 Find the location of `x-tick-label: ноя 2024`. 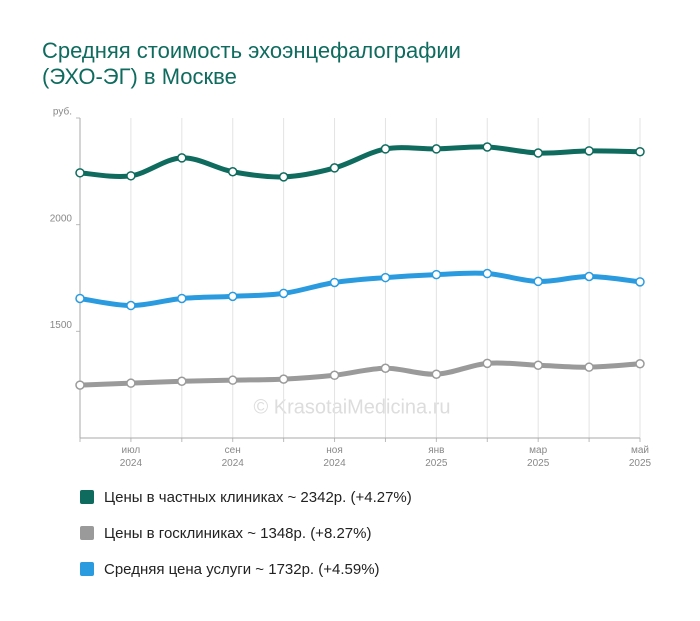

x-tick-label: ноя 2024 is located at coordinates (334, 457).